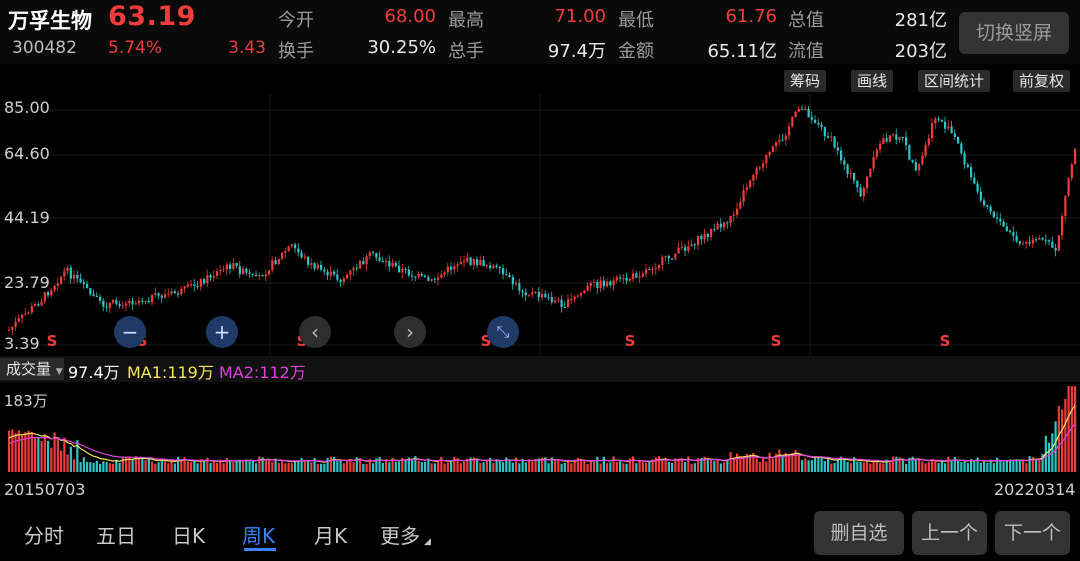 The height and width of the screenshot is (561, 1080). I want to click on draw-line-button: 画线, so click(872, 81).